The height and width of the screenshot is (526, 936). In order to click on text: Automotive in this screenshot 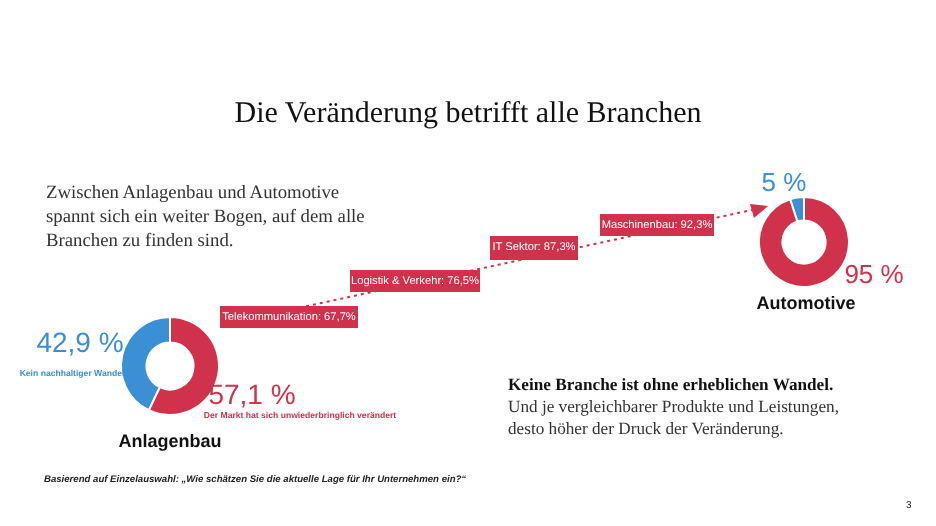, I will do `click(806, 302)`.